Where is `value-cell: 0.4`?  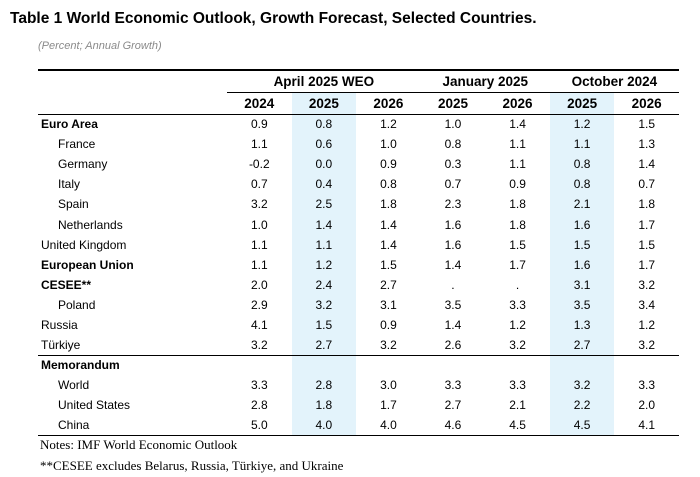
value-cell: 0.4 is located at coordinates (324, 184).